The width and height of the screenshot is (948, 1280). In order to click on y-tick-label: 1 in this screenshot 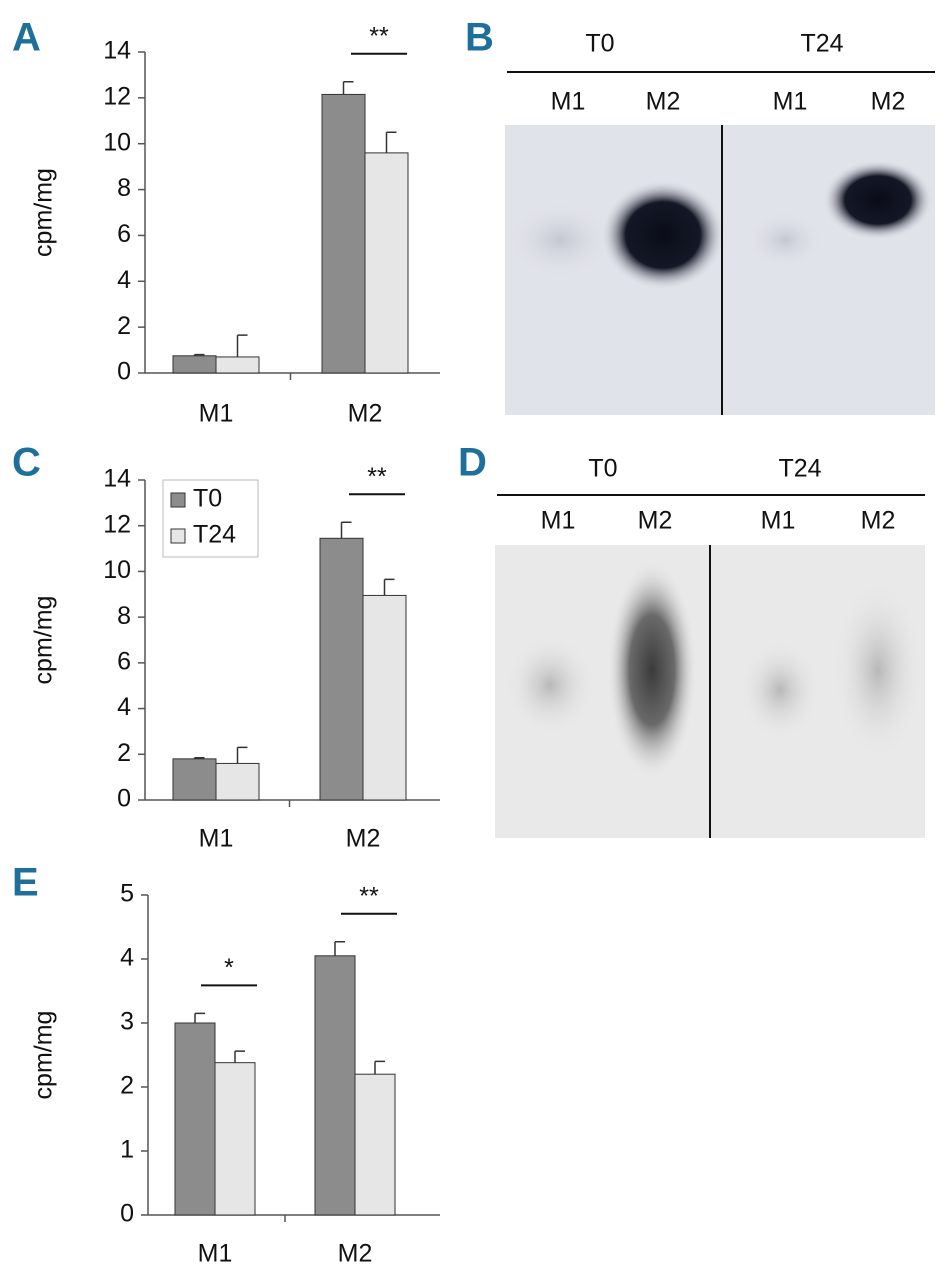, I will do `click(127, 1150)`.